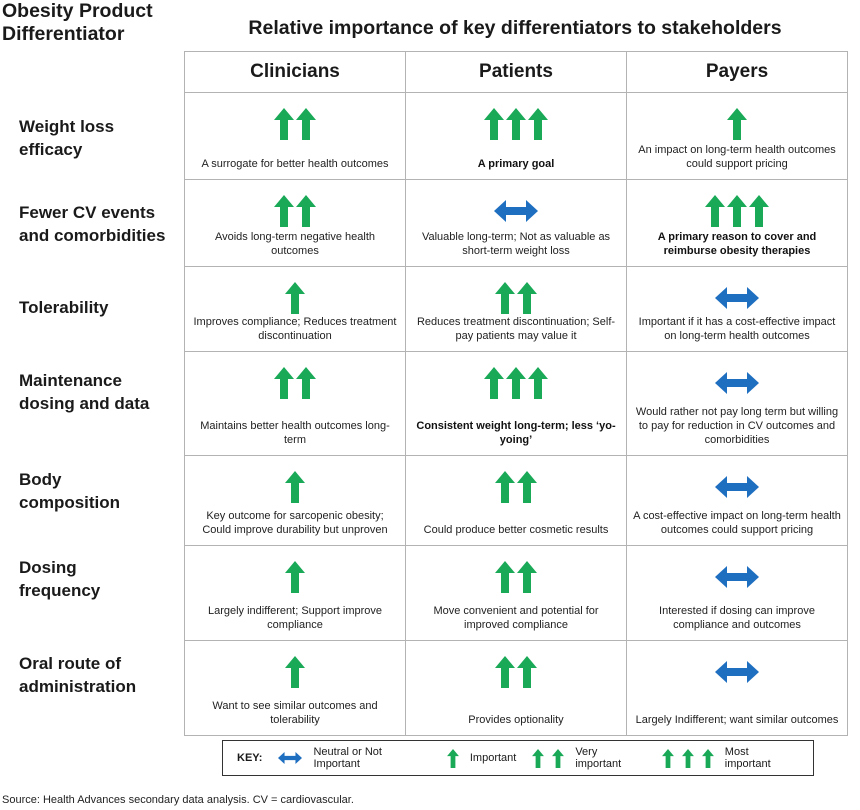 The image size is (860, 810). I want to click on table-cell: Provides optionality, so click(516, 688).